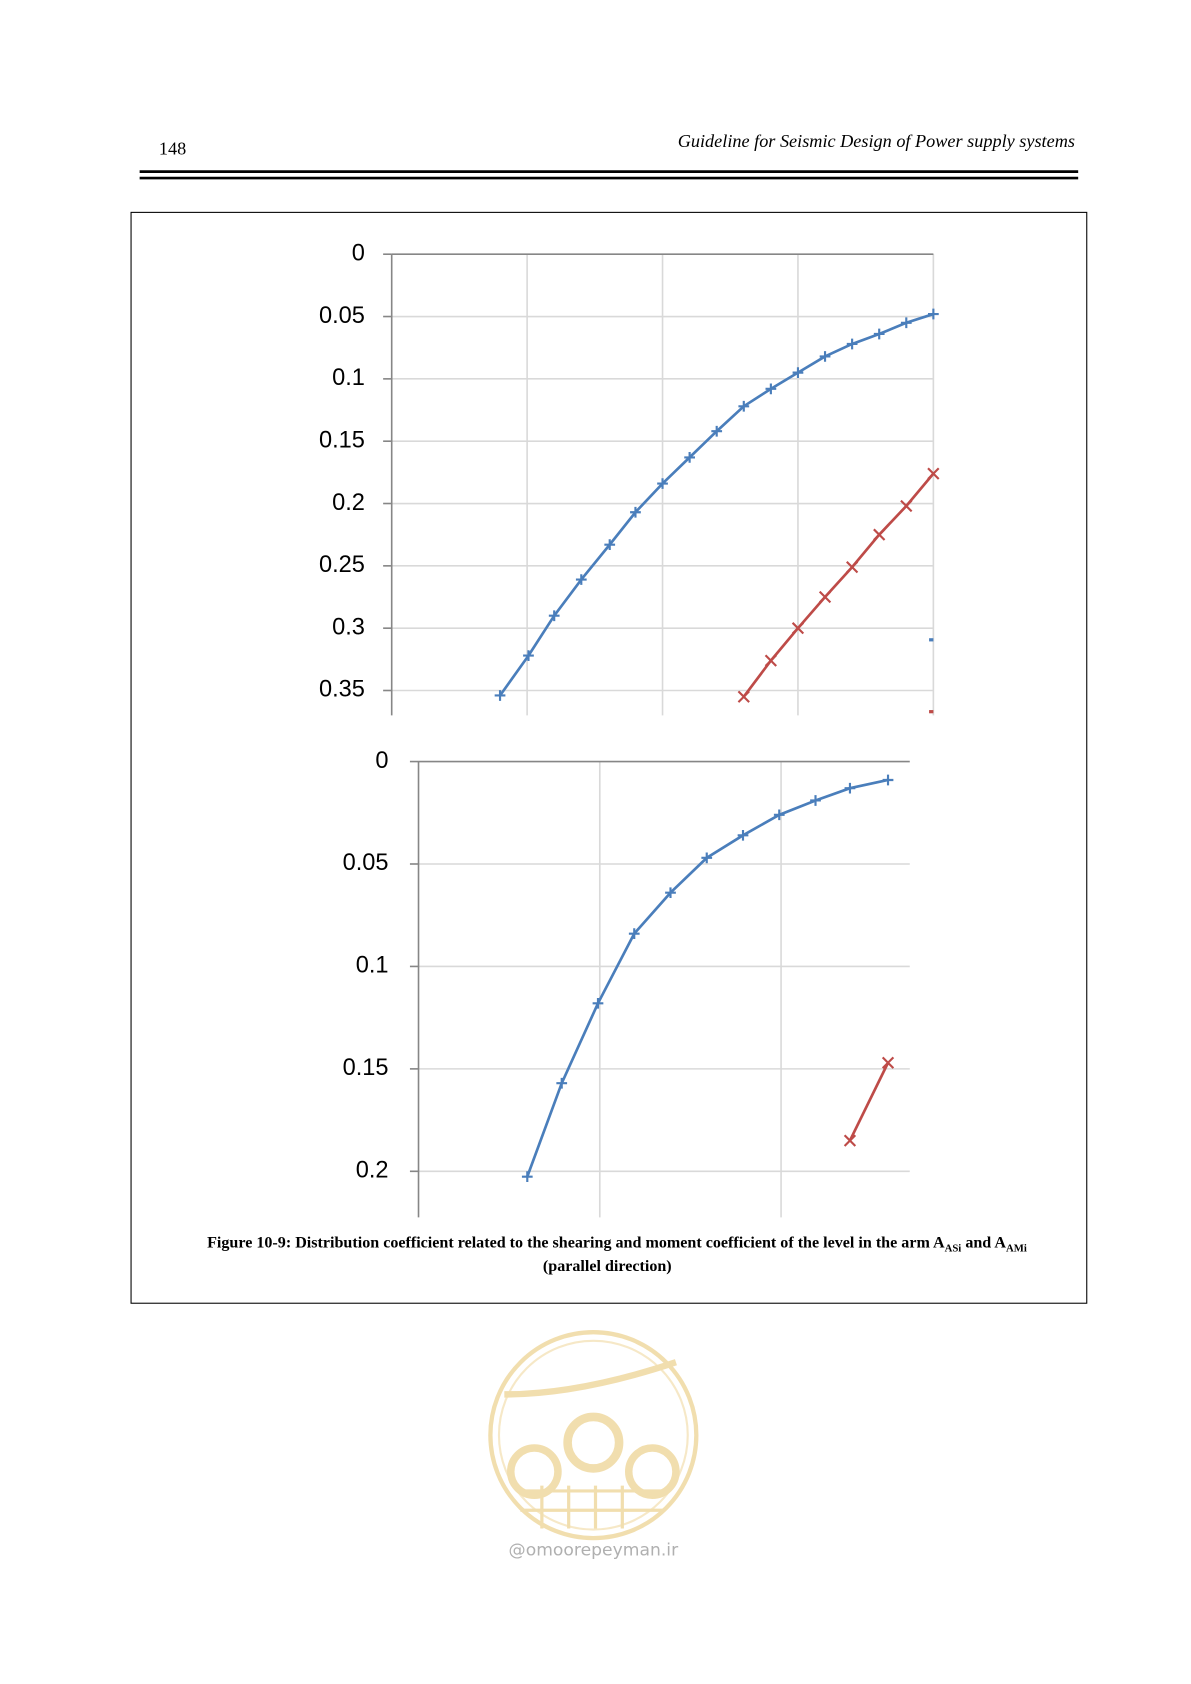 This screenshot has height=1684, width=1191. What do you see at coordinates (983, 1242) in the screenshot?
I see `caption-text: and A` at bounding box center [983, 1242].